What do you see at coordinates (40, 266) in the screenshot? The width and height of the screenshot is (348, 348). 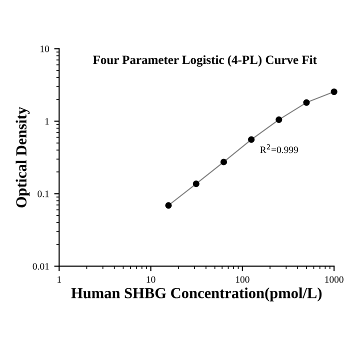 I see `y-tick-label: 0.01` at bounding box center [40, 266].